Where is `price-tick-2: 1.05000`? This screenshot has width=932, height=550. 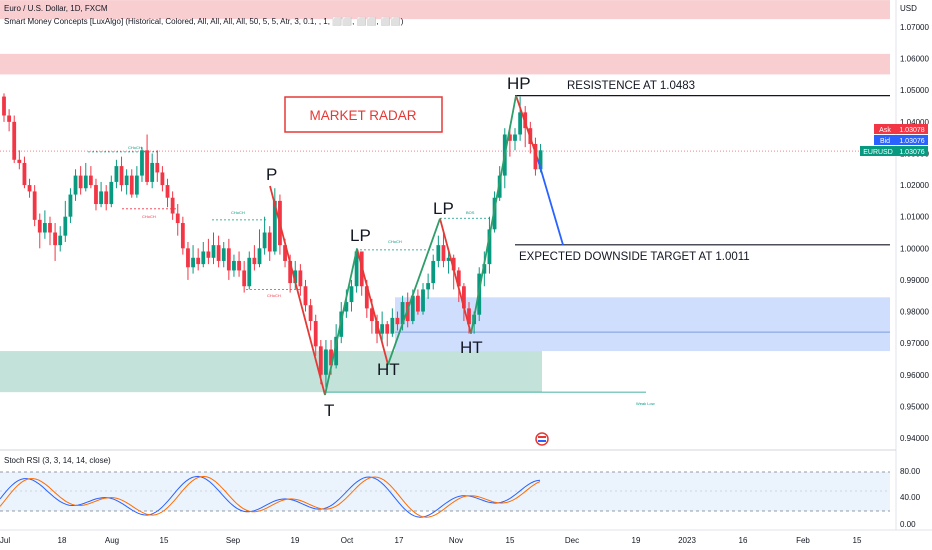
price-tick-2: 1.05000 is located at coordinates (914, 90).